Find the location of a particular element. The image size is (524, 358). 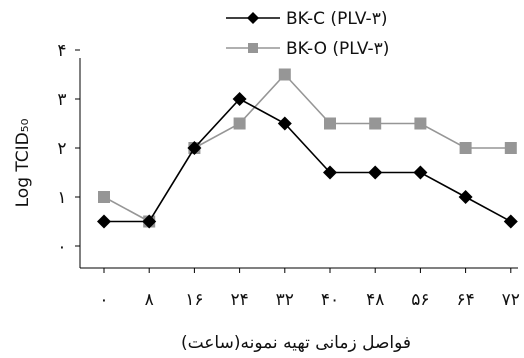

y-axis-label: Log TCID₅₀ is located at coordinates (23, 162).